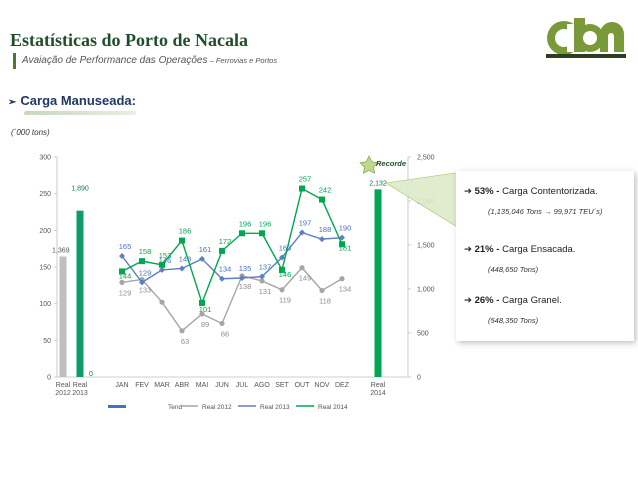 This screenshot has height=479, width=638. I want to click on real-2013-point-label: 134, so click(225, 269).